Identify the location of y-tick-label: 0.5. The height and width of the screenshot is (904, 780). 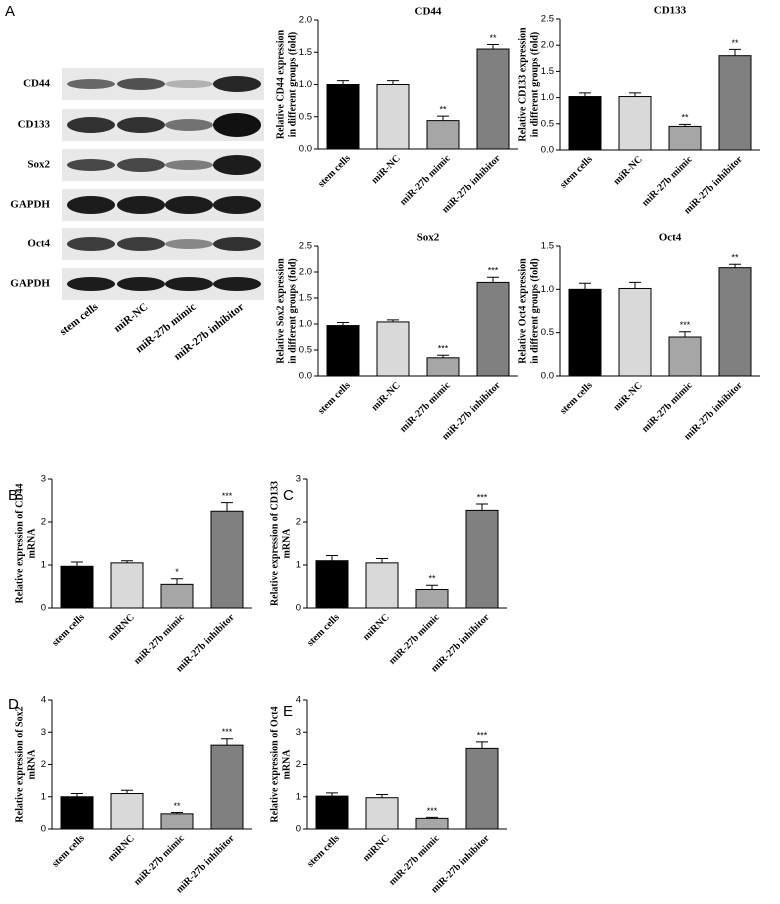
(305, 350).